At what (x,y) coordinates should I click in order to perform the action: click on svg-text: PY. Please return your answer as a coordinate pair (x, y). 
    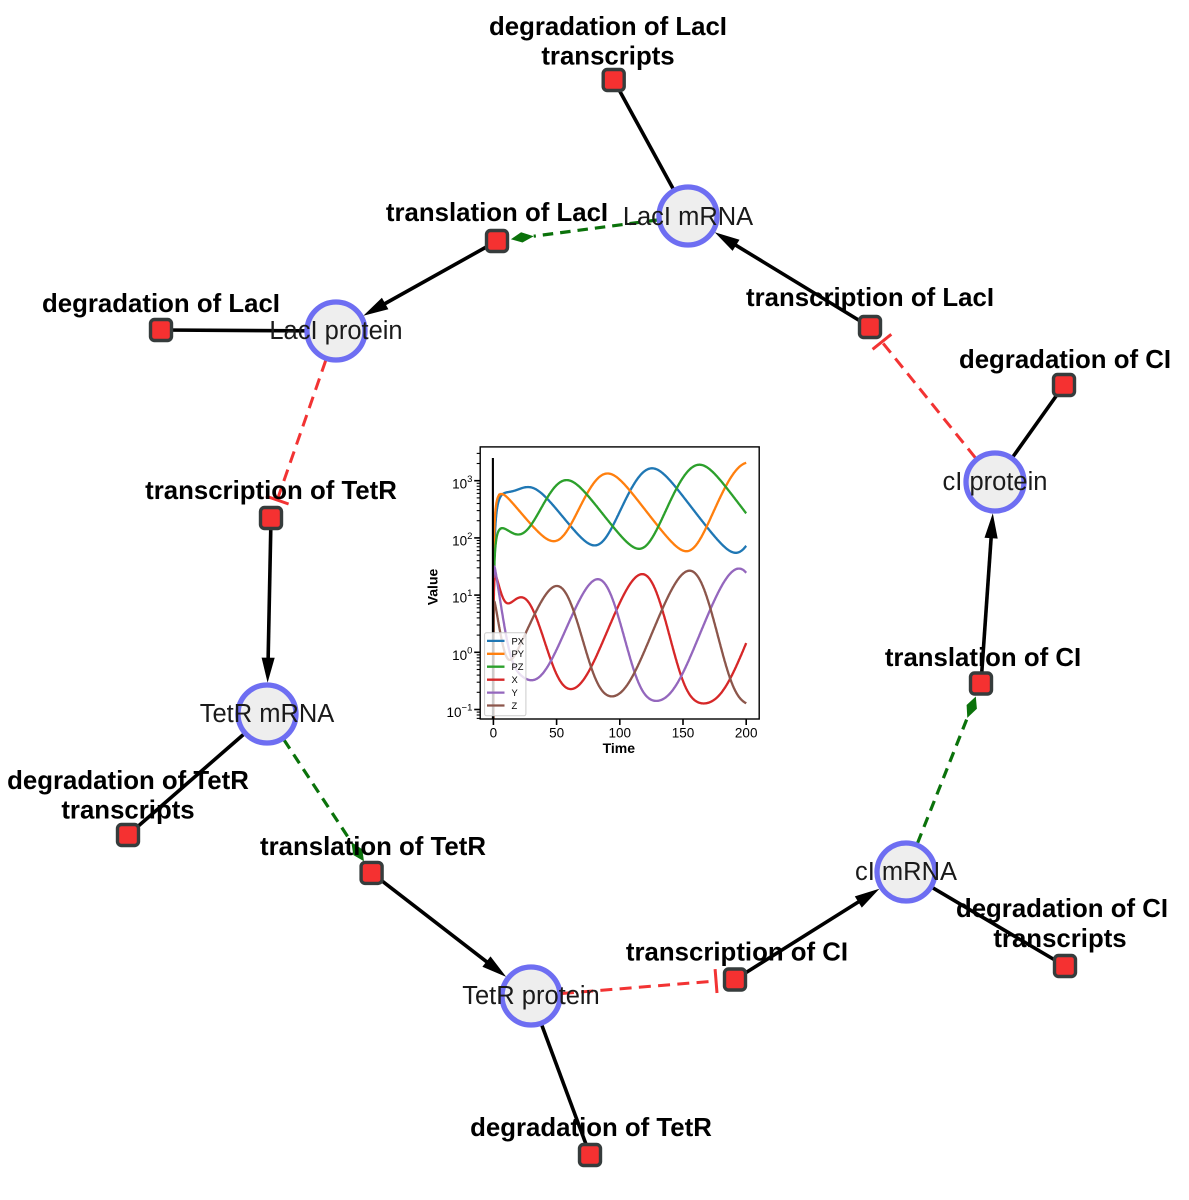
    Looking at the image, I should click on (518, 653).